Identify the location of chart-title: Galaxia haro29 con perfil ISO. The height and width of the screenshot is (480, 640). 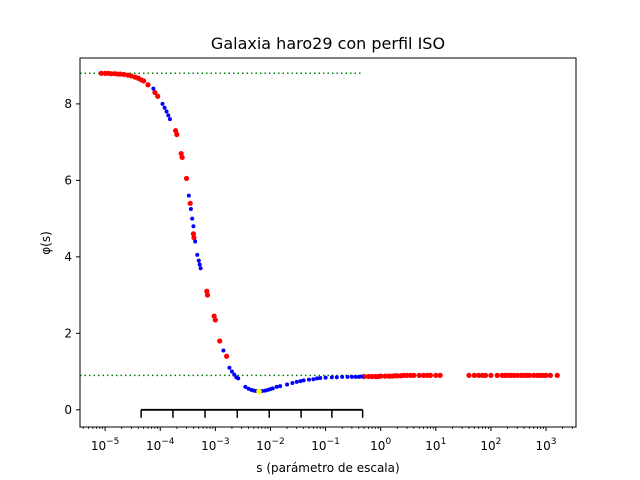
(328, 43).